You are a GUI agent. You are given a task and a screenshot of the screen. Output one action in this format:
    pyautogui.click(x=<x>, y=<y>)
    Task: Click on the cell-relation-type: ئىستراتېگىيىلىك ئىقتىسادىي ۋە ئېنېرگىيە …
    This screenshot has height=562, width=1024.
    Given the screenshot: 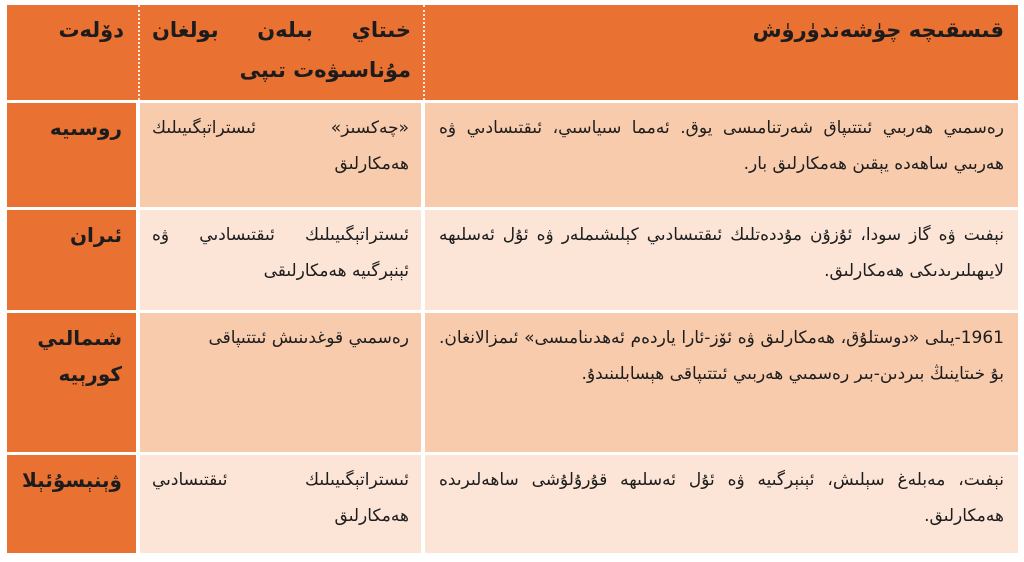 What is the action you would take?
    pyautogui.click(x=280, y=260)
    